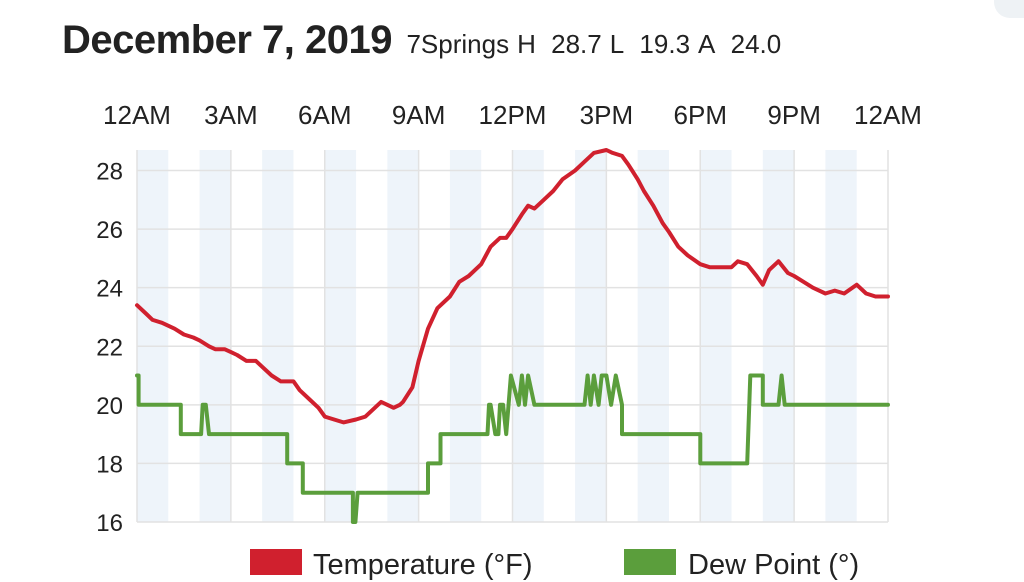  What do you see at coordinates (109, 230) in the screenshot?
I see `y-tick-label: 26` at bounding box center [109, 230].